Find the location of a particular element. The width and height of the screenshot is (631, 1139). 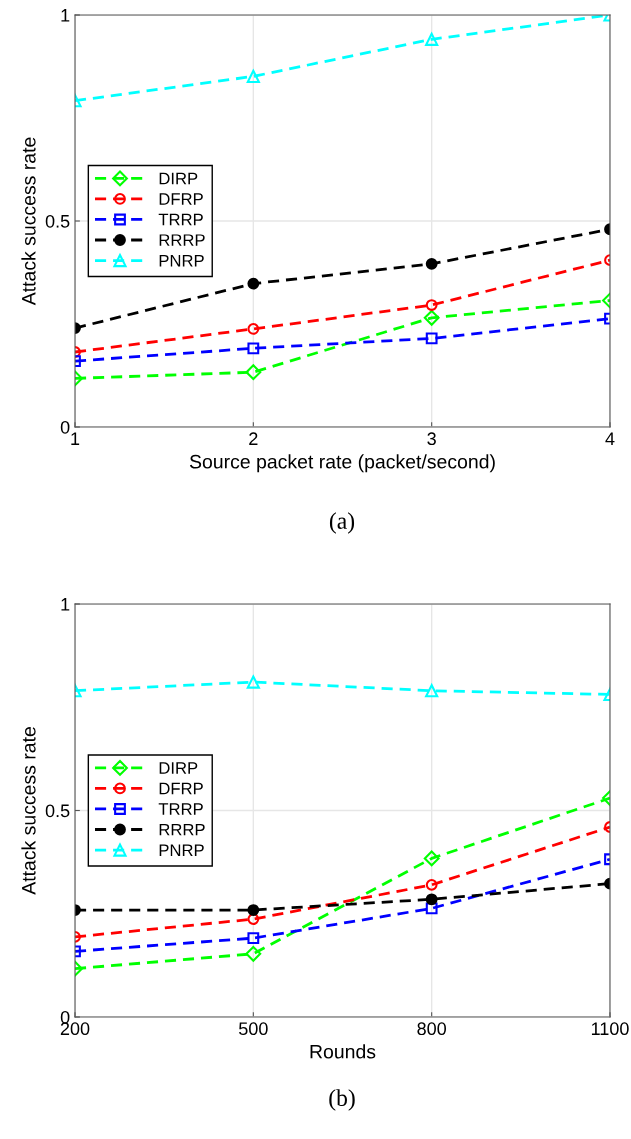

x-tick-label: 1 is located at coordinates (75, 438).